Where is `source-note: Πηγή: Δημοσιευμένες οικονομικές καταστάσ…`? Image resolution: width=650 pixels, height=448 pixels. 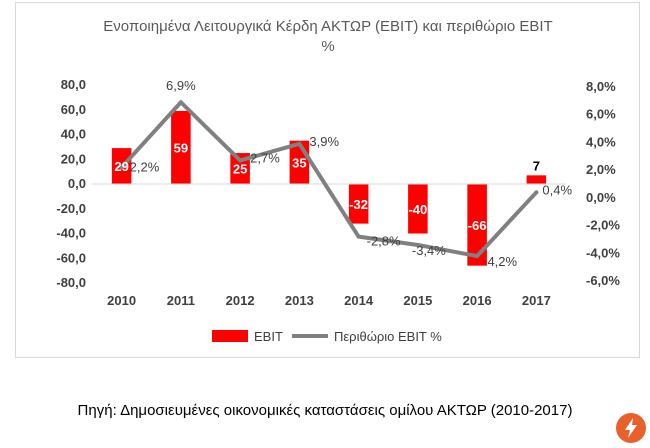
source-note: Πηγή: Δημοσιευμένες οικονομικές καταστάσ… is located at coordinates (325, 410).